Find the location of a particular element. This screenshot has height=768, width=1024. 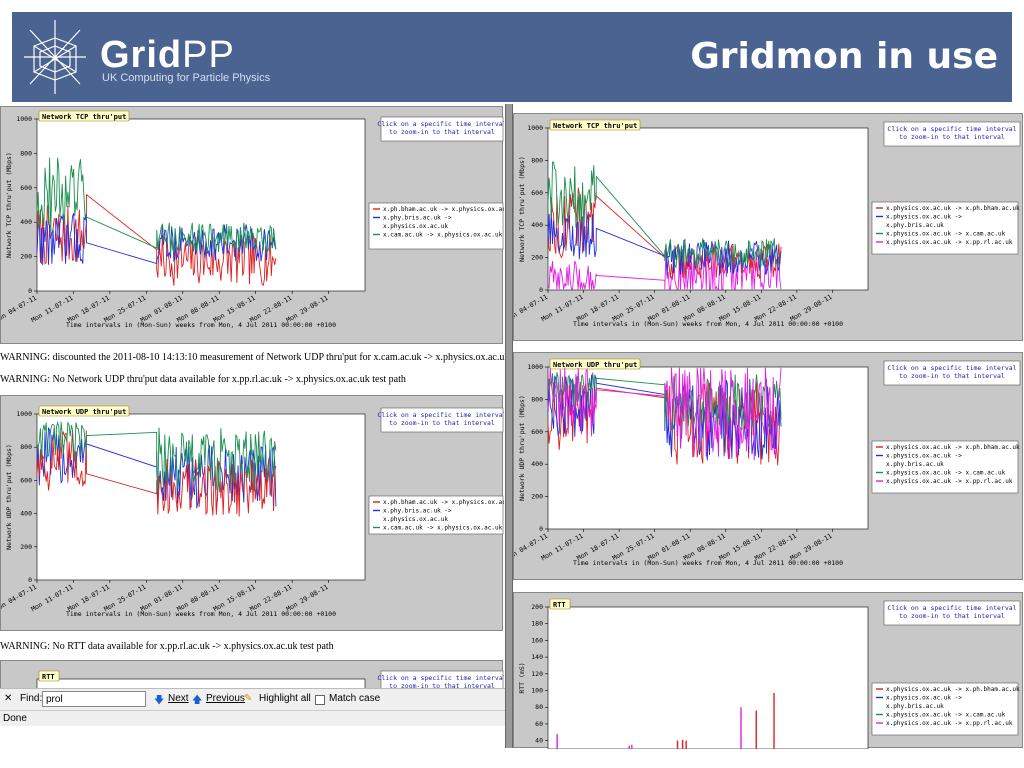

legend-entry: x.cam.ac.uk -> x.physics.ox.ac.uk is located at coordinates (443, 528).